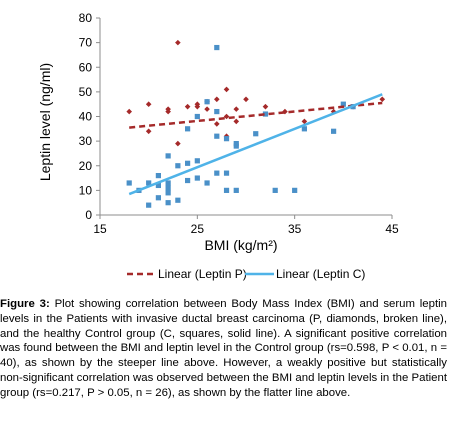 This screenshot has width=451, height=428. I want to click on caption-label: Figure 3:, so click(25, 304).